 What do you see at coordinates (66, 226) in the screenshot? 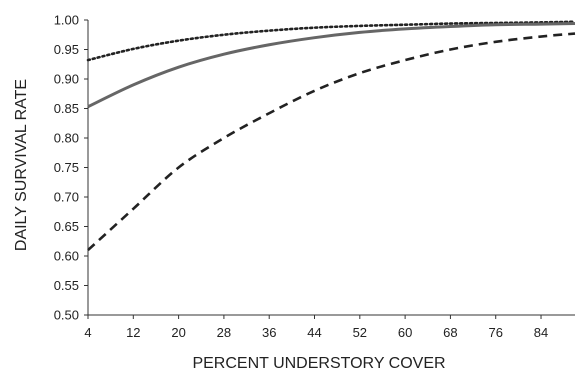
I see `y-tick-label: 0.65` at bounding box center [66, 226].